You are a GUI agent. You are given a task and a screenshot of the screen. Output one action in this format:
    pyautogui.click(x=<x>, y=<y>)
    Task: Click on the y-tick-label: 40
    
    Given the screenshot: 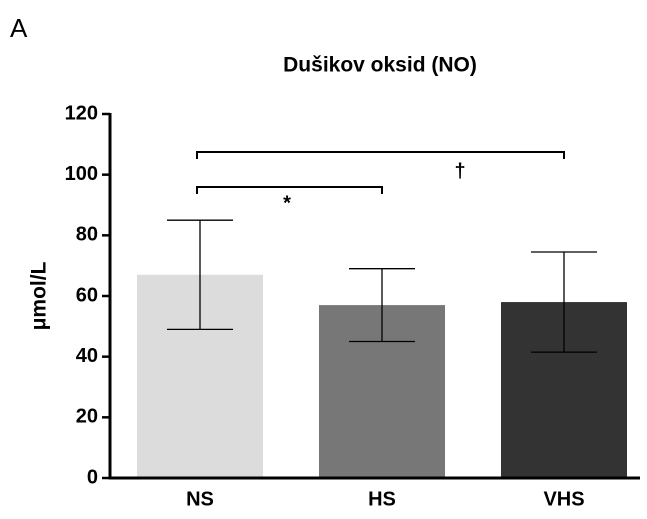 What is the action you would take?
    pyautogui.click(x=87, y=356)
    